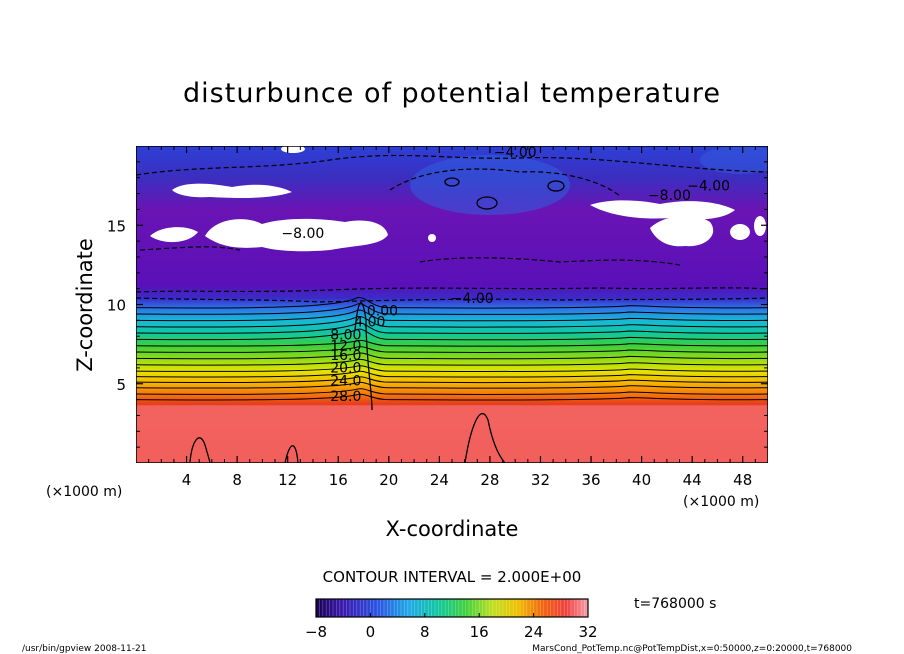 The image size is (904, 654). What do you see at coordinates (84, 649) in the screenshot?
I see `footer-left: /usr/bin/gpview 2008-11-21` at bounding box center [84, 649].